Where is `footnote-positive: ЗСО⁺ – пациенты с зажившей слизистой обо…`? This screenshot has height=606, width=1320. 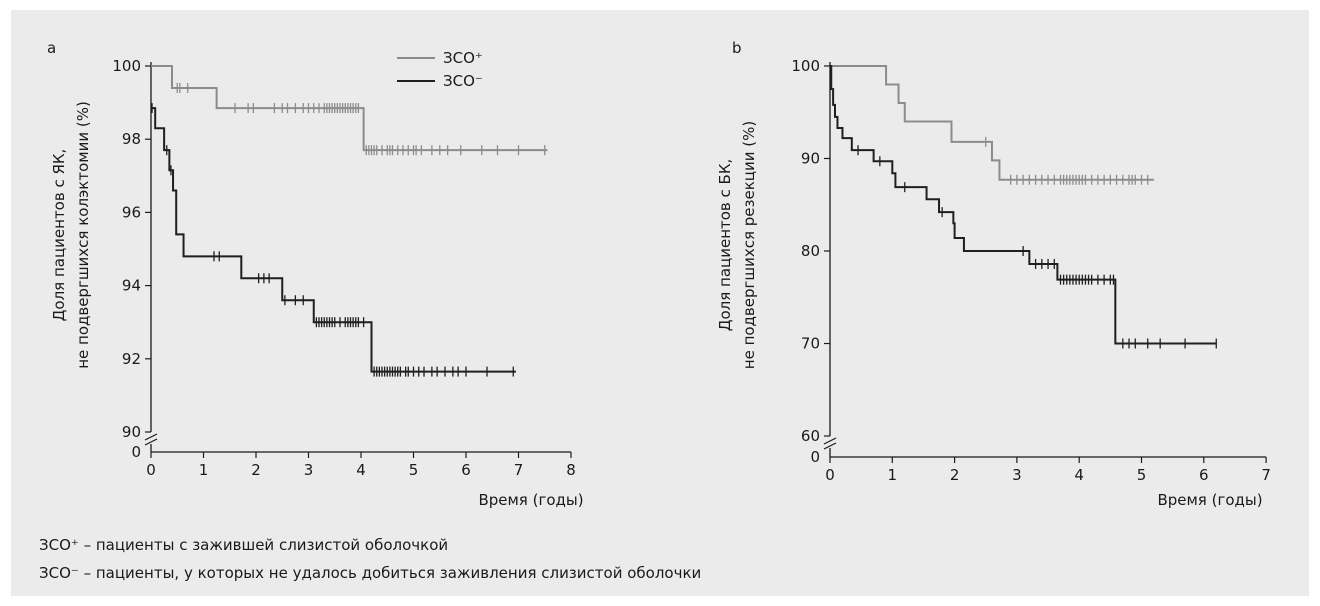 footnote-positive: ЗСО⁺ – пациенты с зажившей слизистой обо… is located at coordinates (244, 545).